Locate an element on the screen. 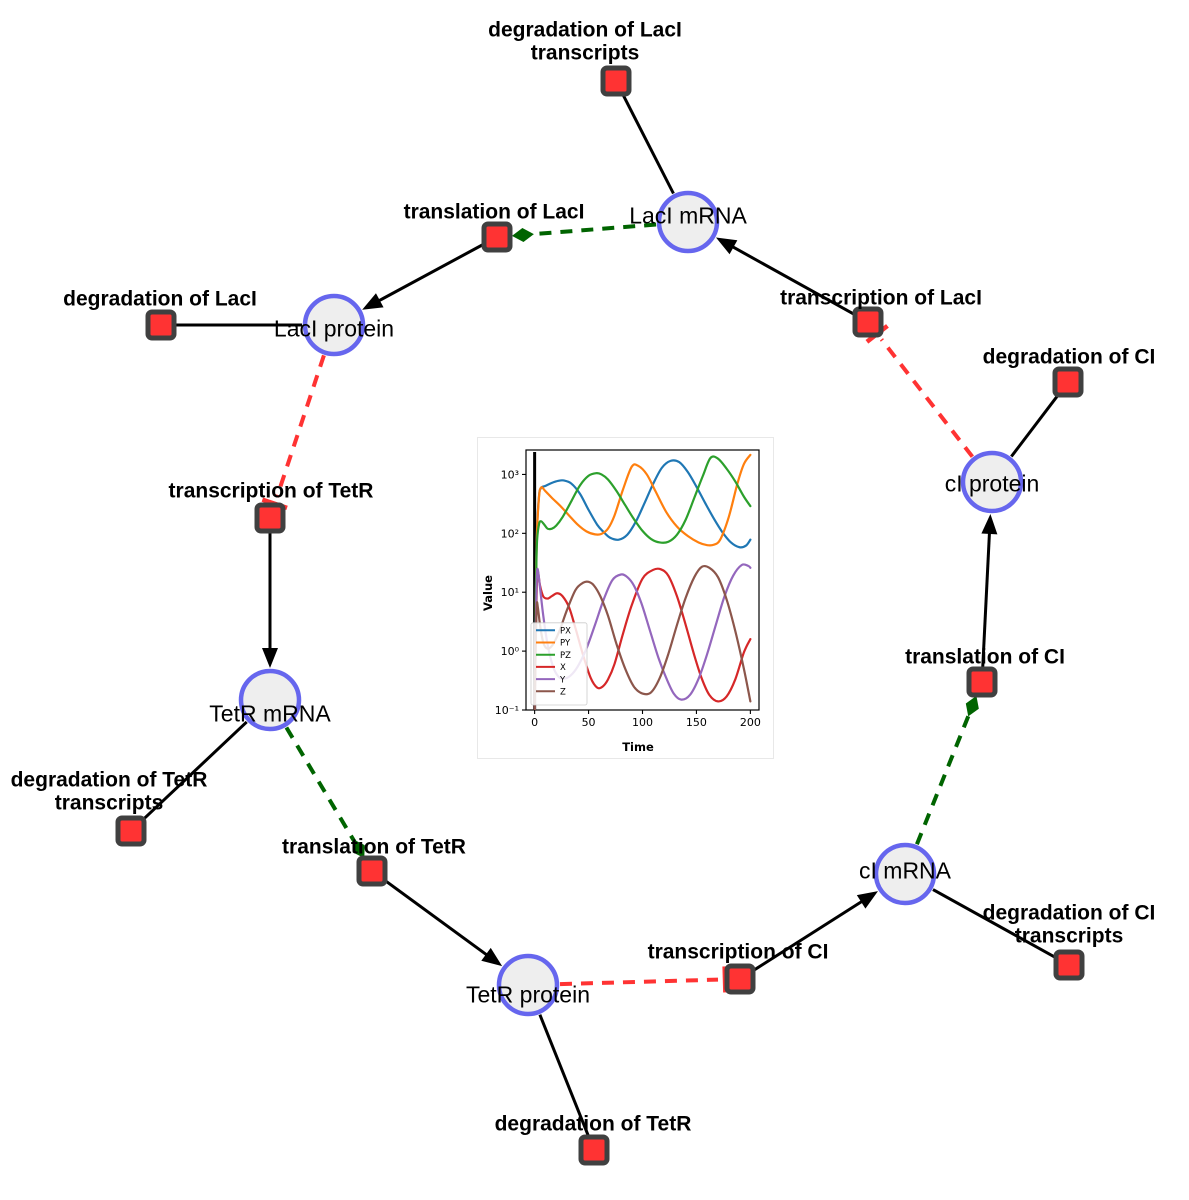 The image size is (1189, 1200). reaction-node-translation_laci is located at coordinates (497, 237).